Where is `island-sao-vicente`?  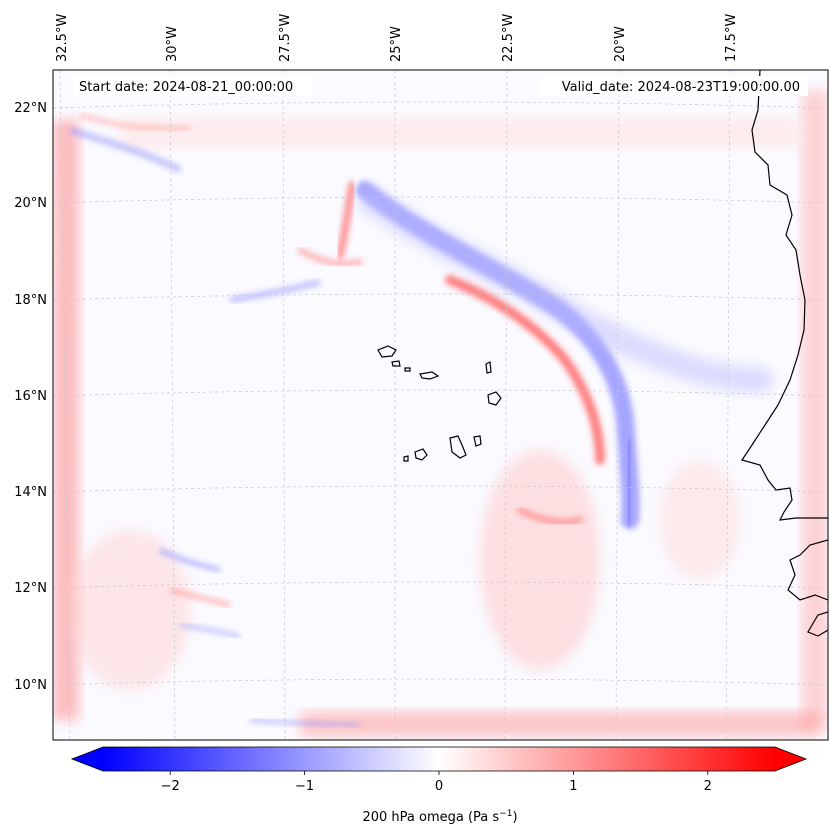 island-sao-vicente is located at coordinates (396, 363).